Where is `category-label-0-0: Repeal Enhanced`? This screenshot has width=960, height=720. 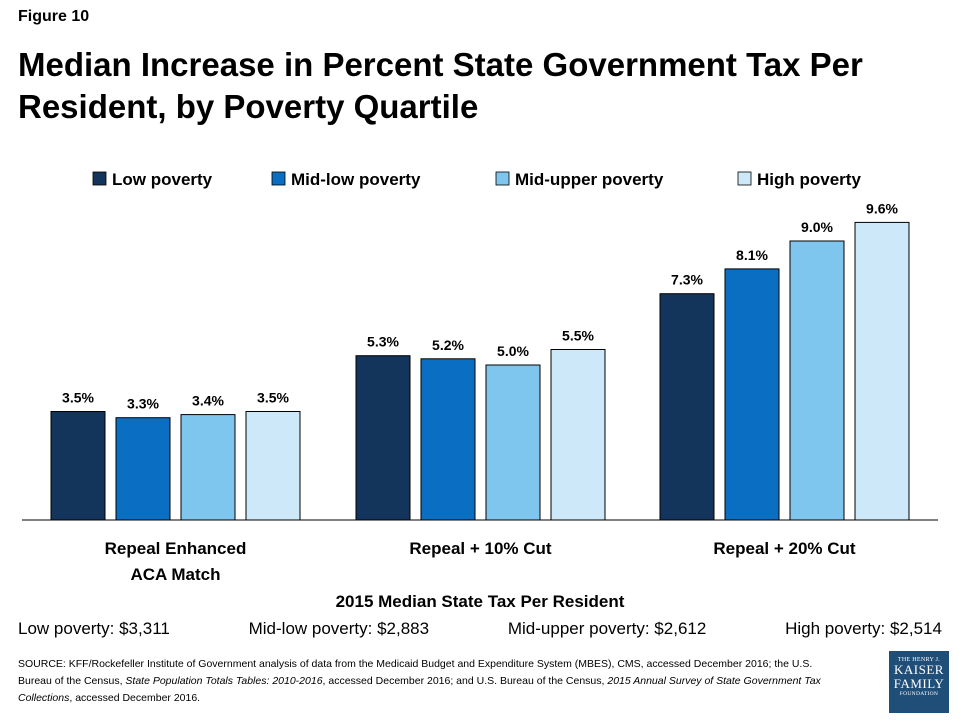 category-label-0-0: Repeal Enhanced is located at coordinates (176, 548).